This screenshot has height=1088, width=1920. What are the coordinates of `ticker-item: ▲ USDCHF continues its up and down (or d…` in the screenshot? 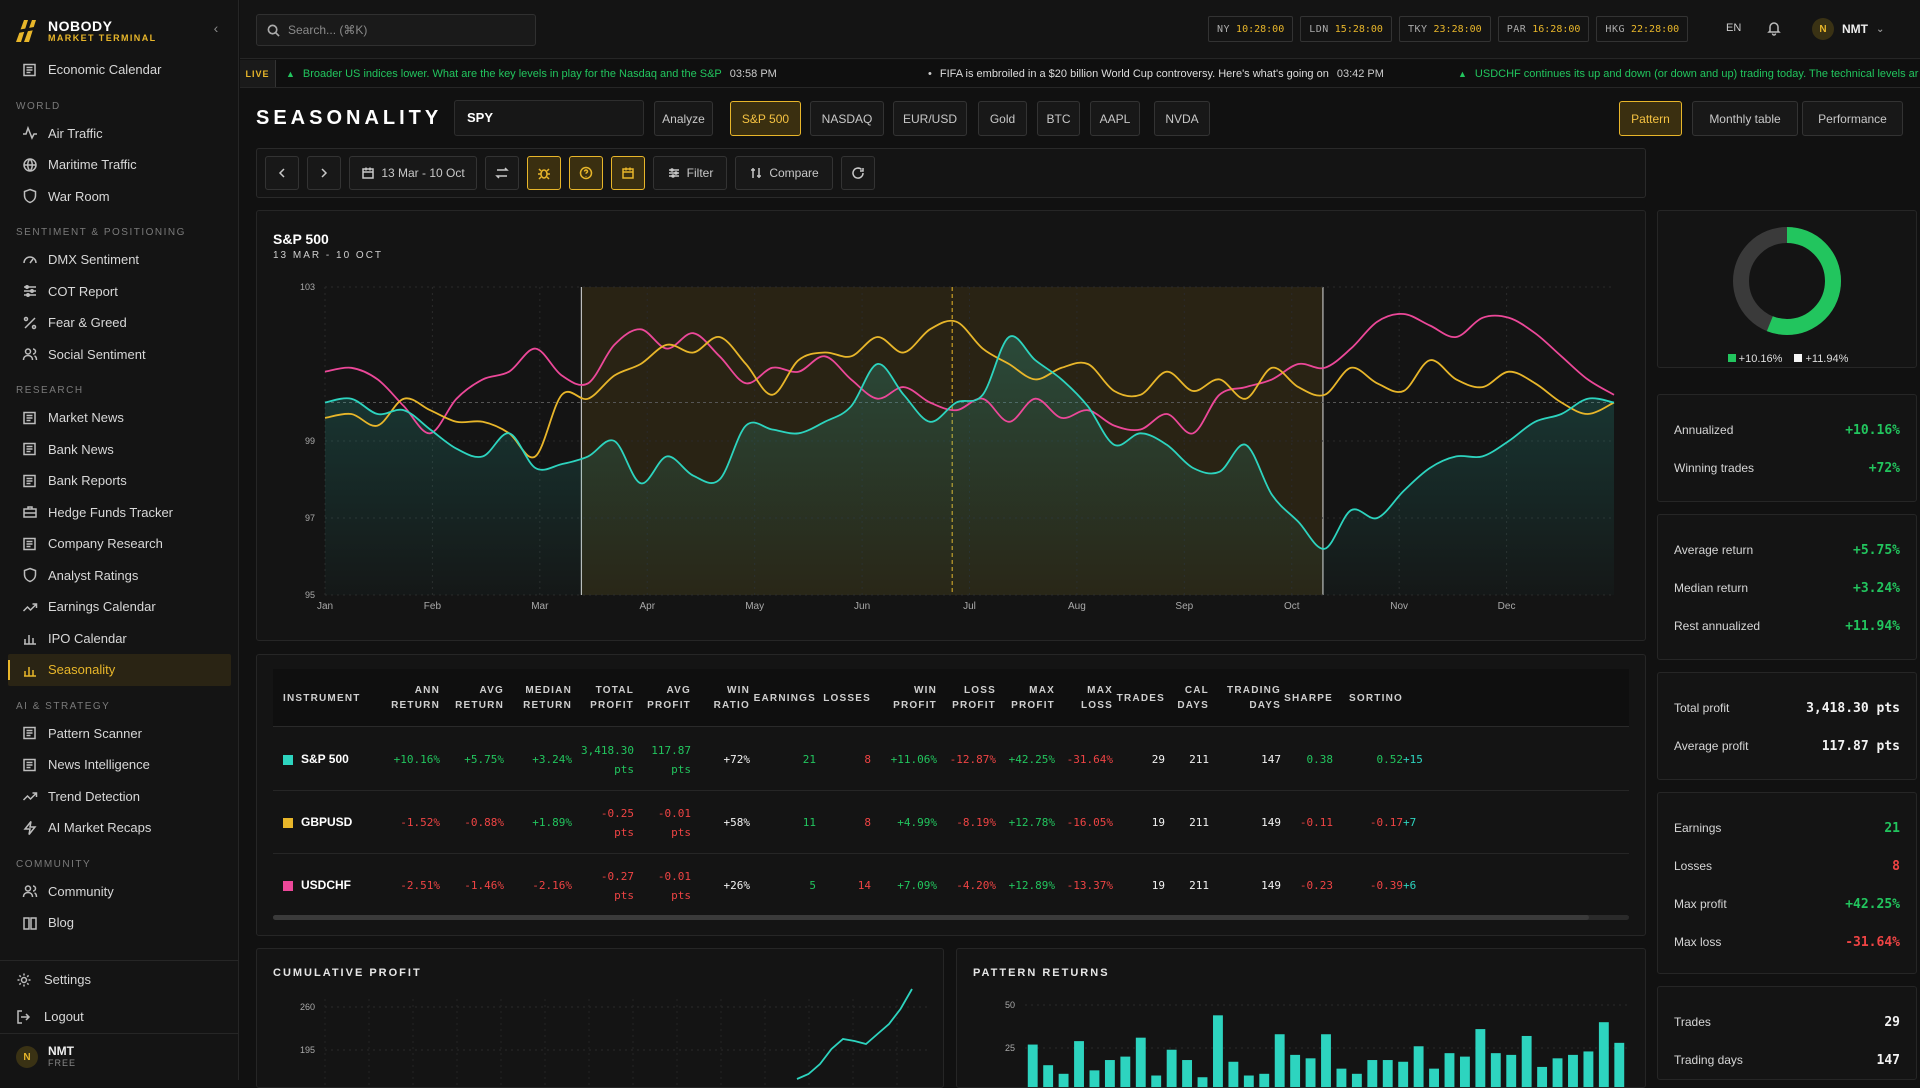 It's located at (1688, 73).